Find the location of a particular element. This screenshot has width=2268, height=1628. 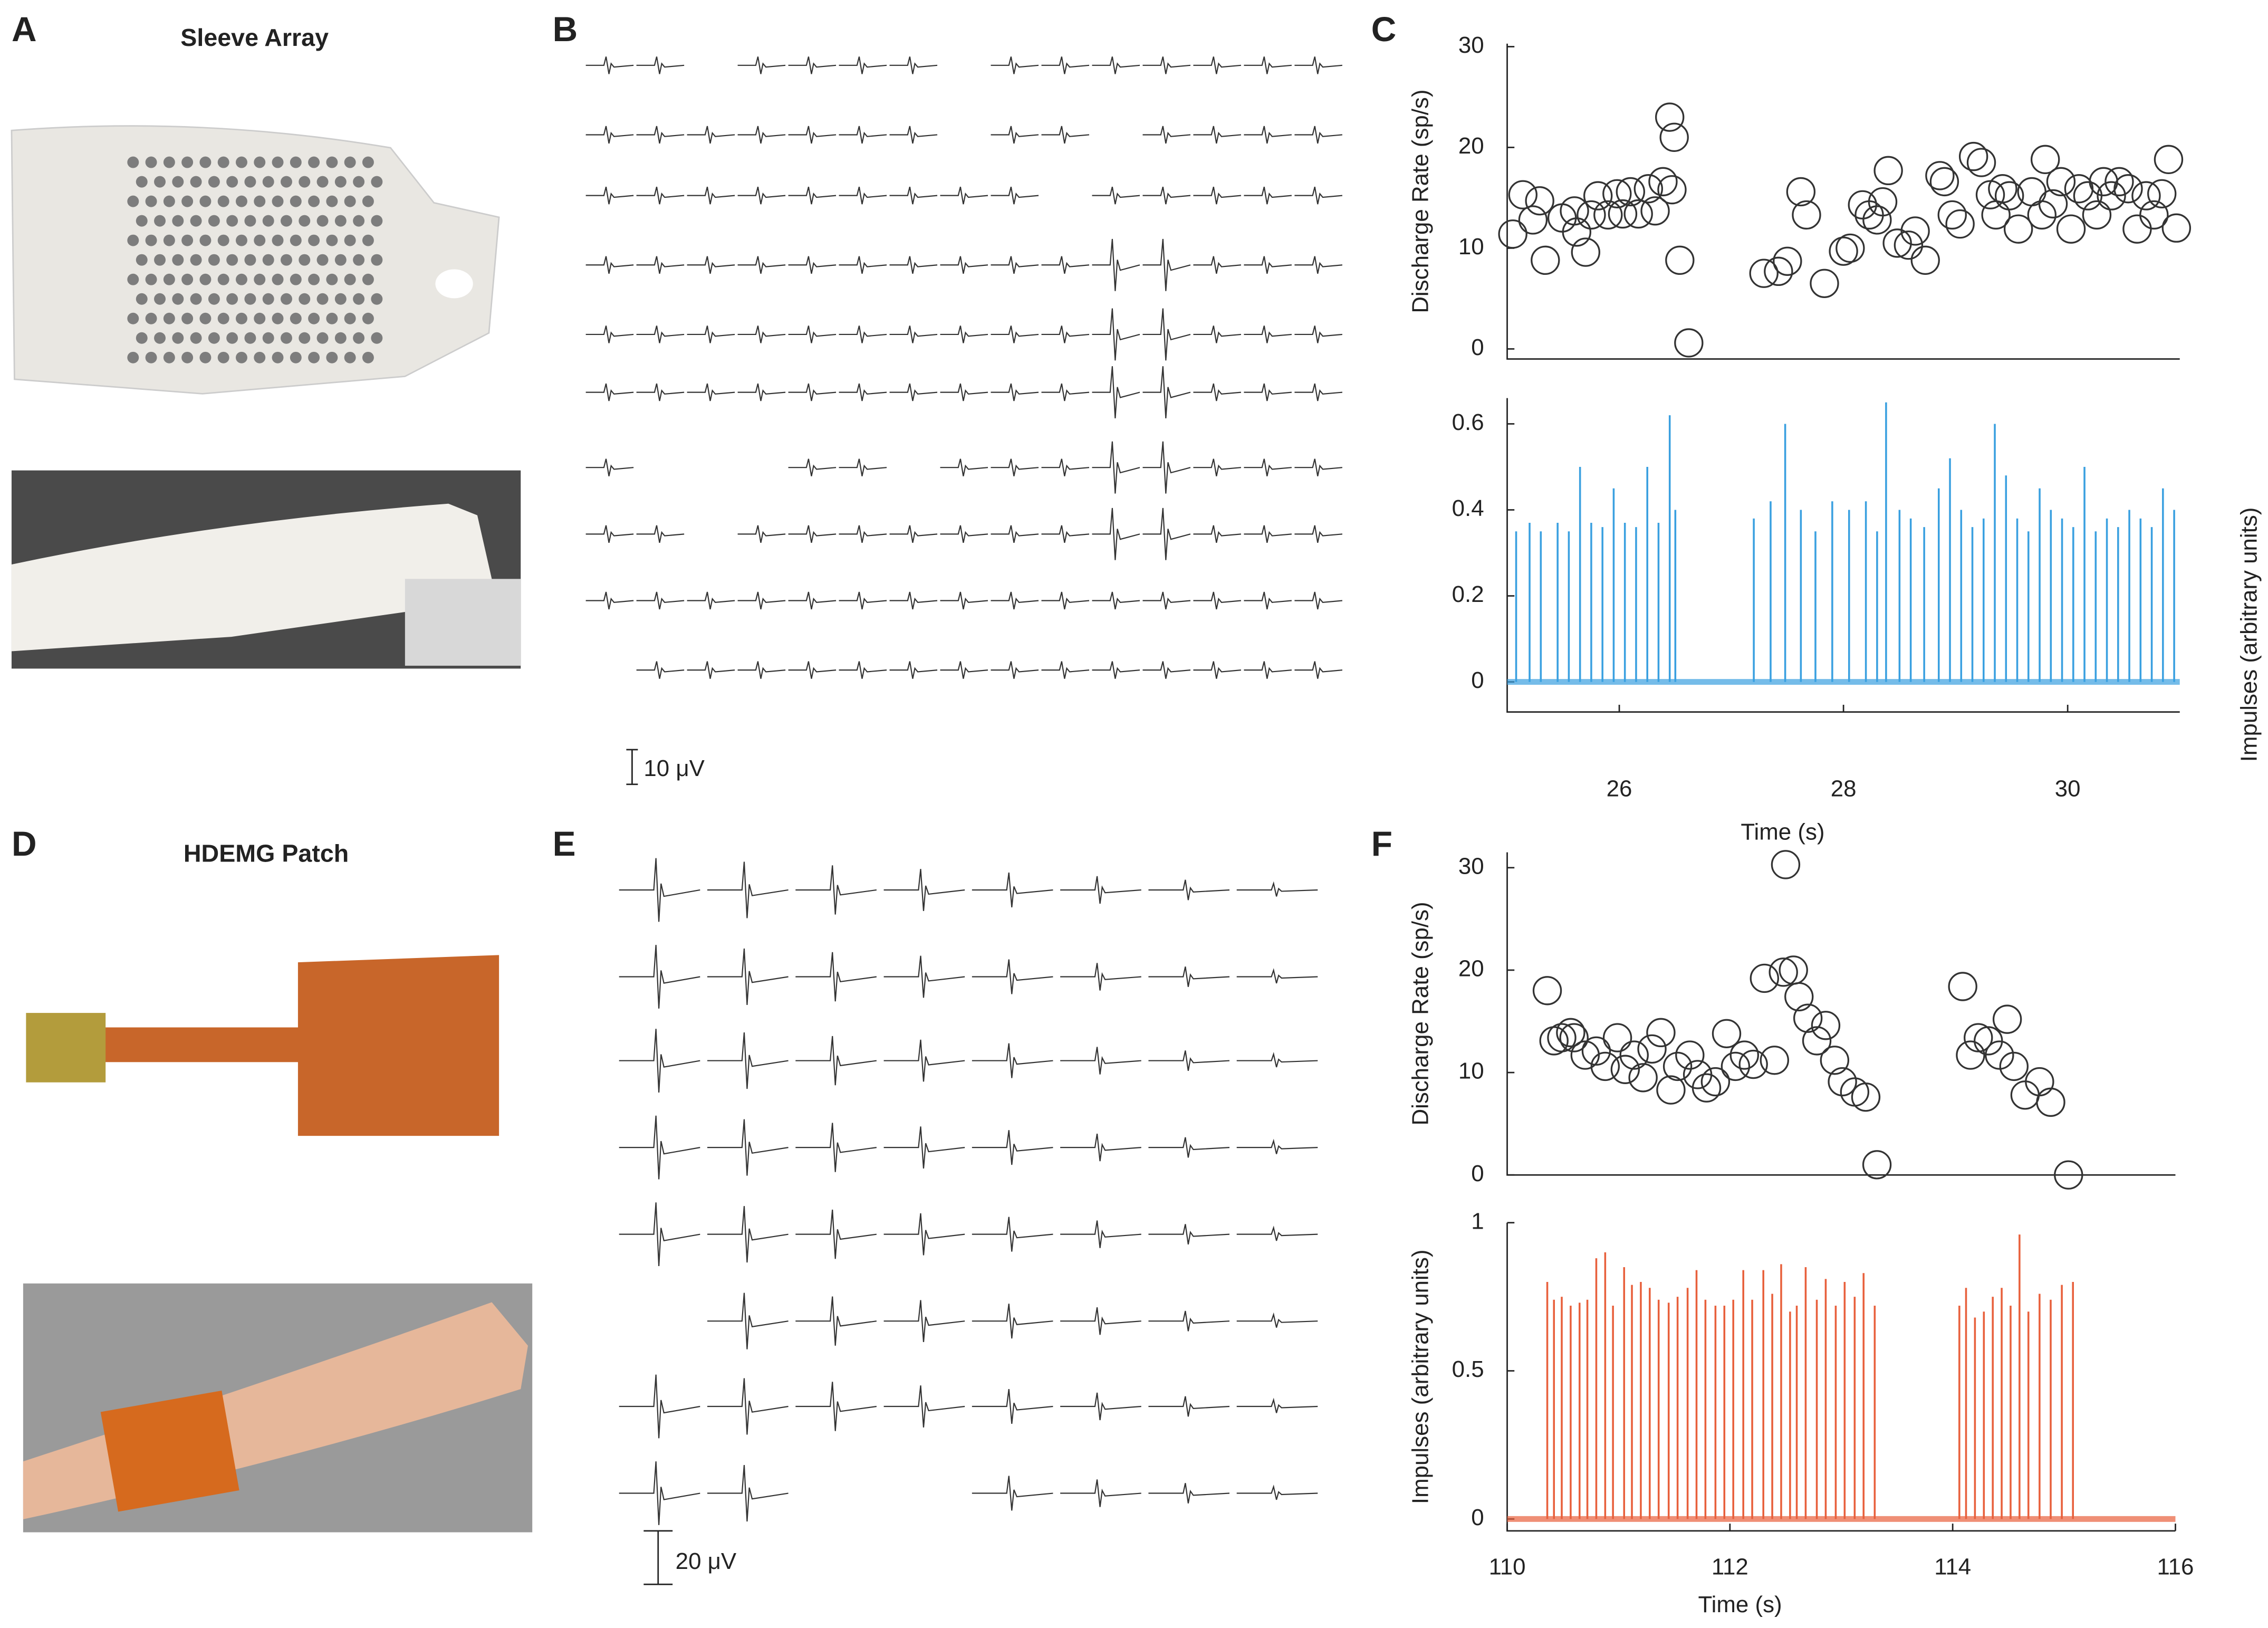

y-tick-label: 0 is located at coordinates (1477, 347).